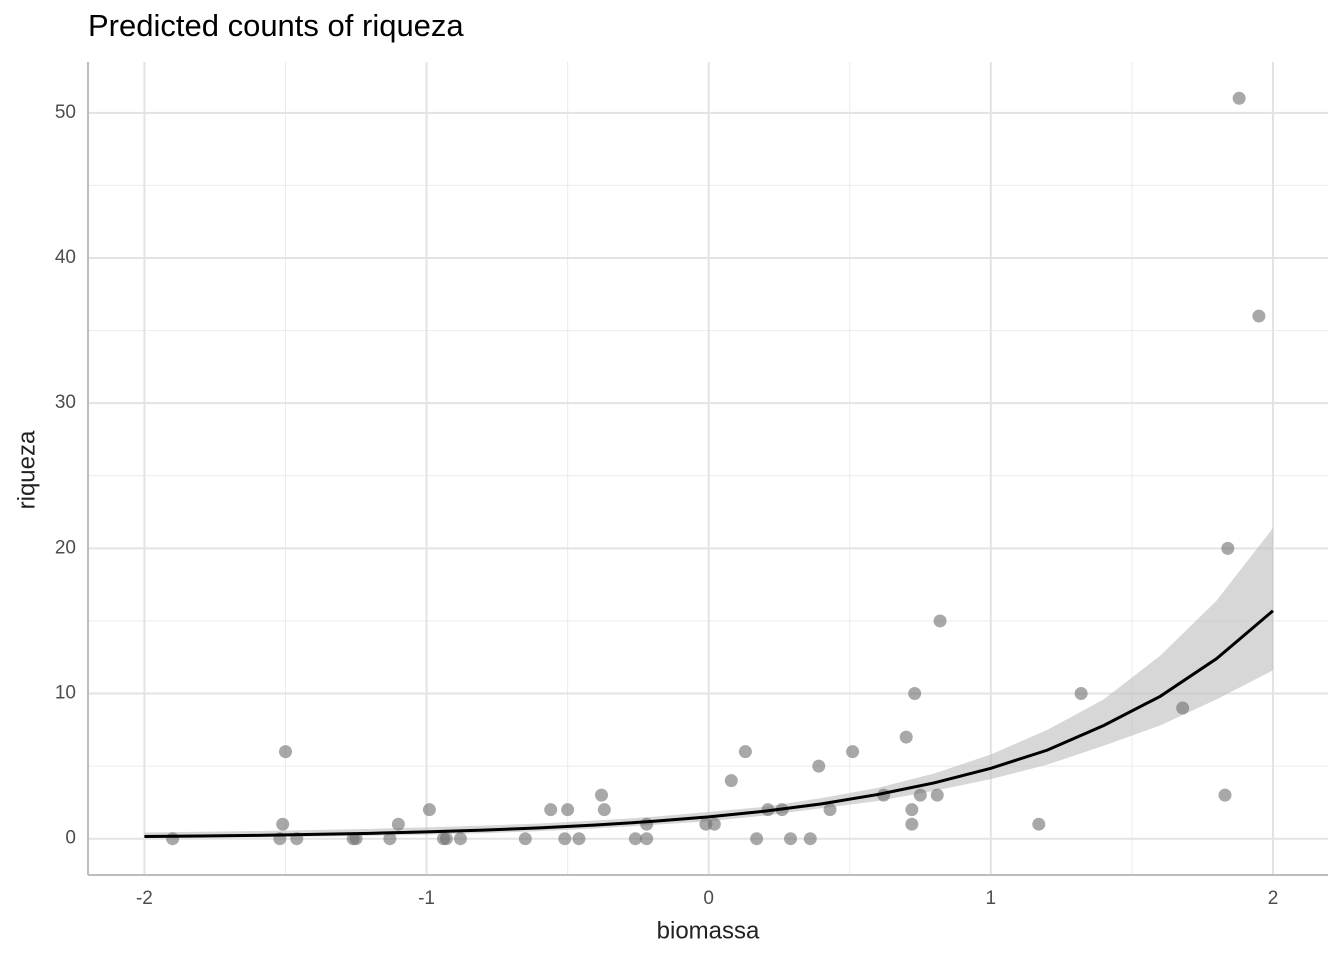 The image size is (1344, 965). I want to click on chart-title: Predicted counts of riqueza, so click(276, 25).